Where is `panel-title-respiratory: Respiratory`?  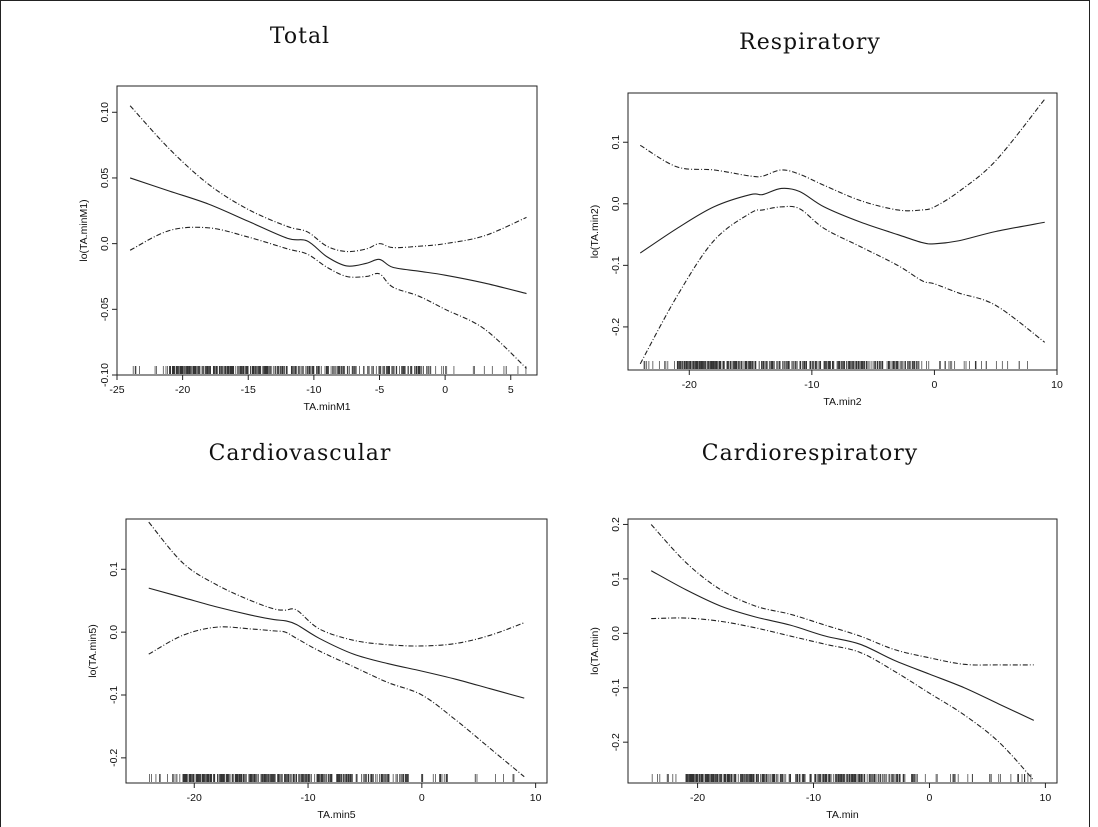 panel-title-respiratory: Respiratory is located at coordinates (810, 42).